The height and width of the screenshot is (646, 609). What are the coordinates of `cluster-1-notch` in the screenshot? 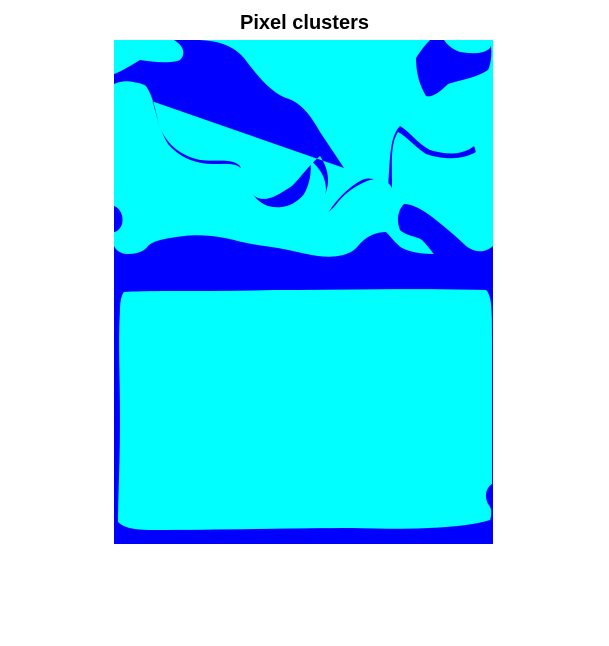 It's located at (118, 219).